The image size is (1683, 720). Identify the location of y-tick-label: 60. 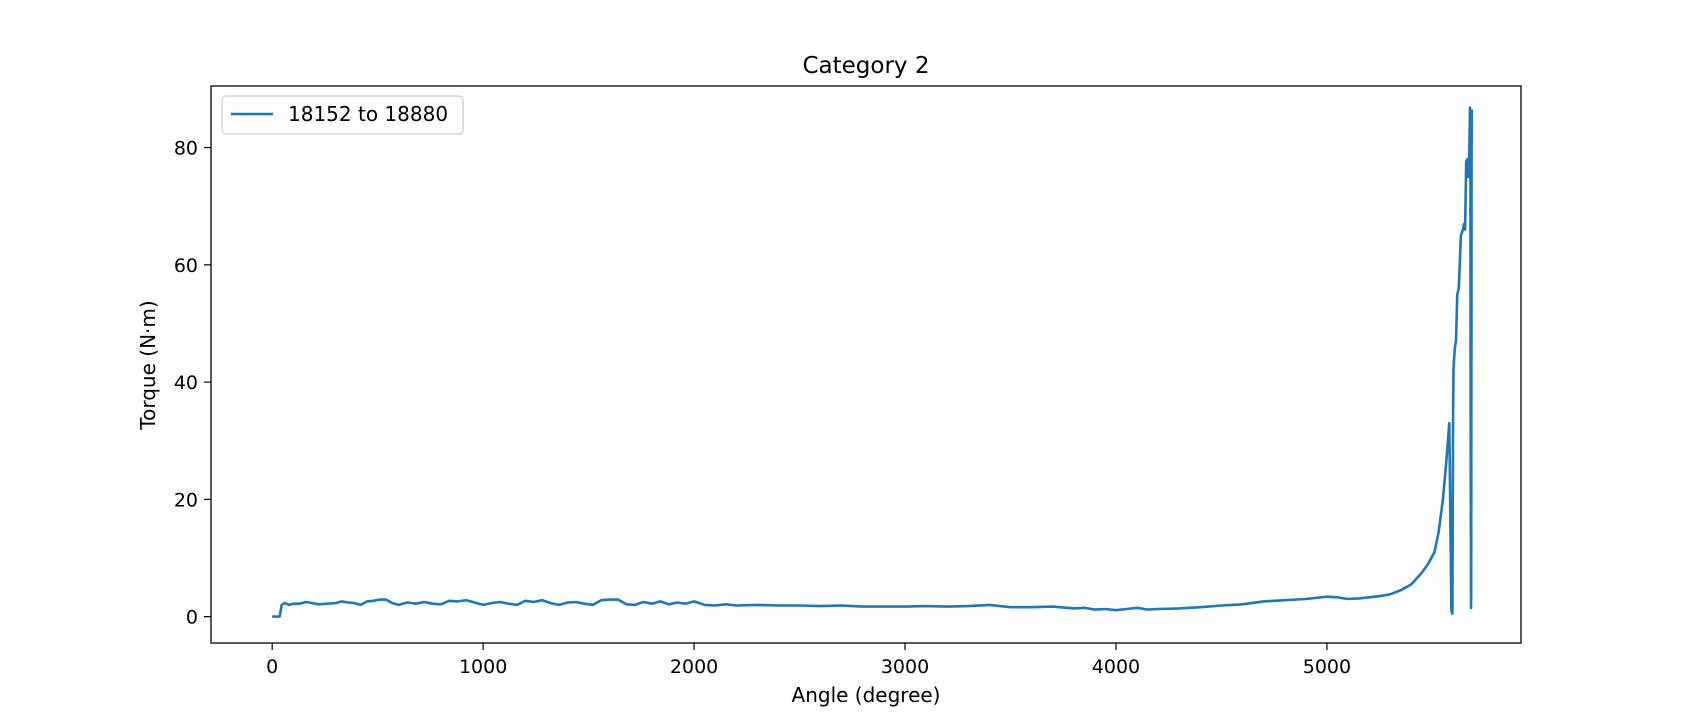
(186, 266).